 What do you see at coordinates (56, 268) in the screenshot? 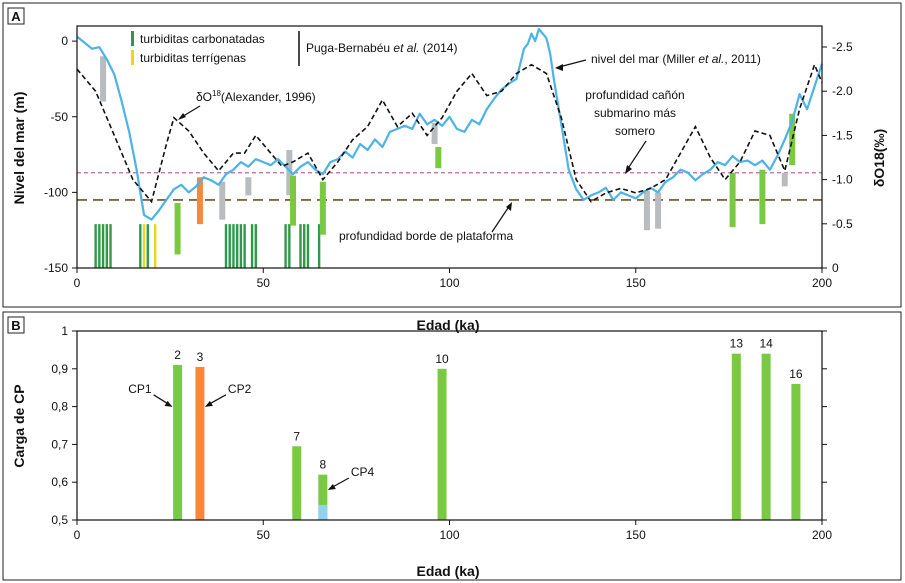
I see `panel-a-y-tick-label-3: -150` at bounding box center [56, 268].